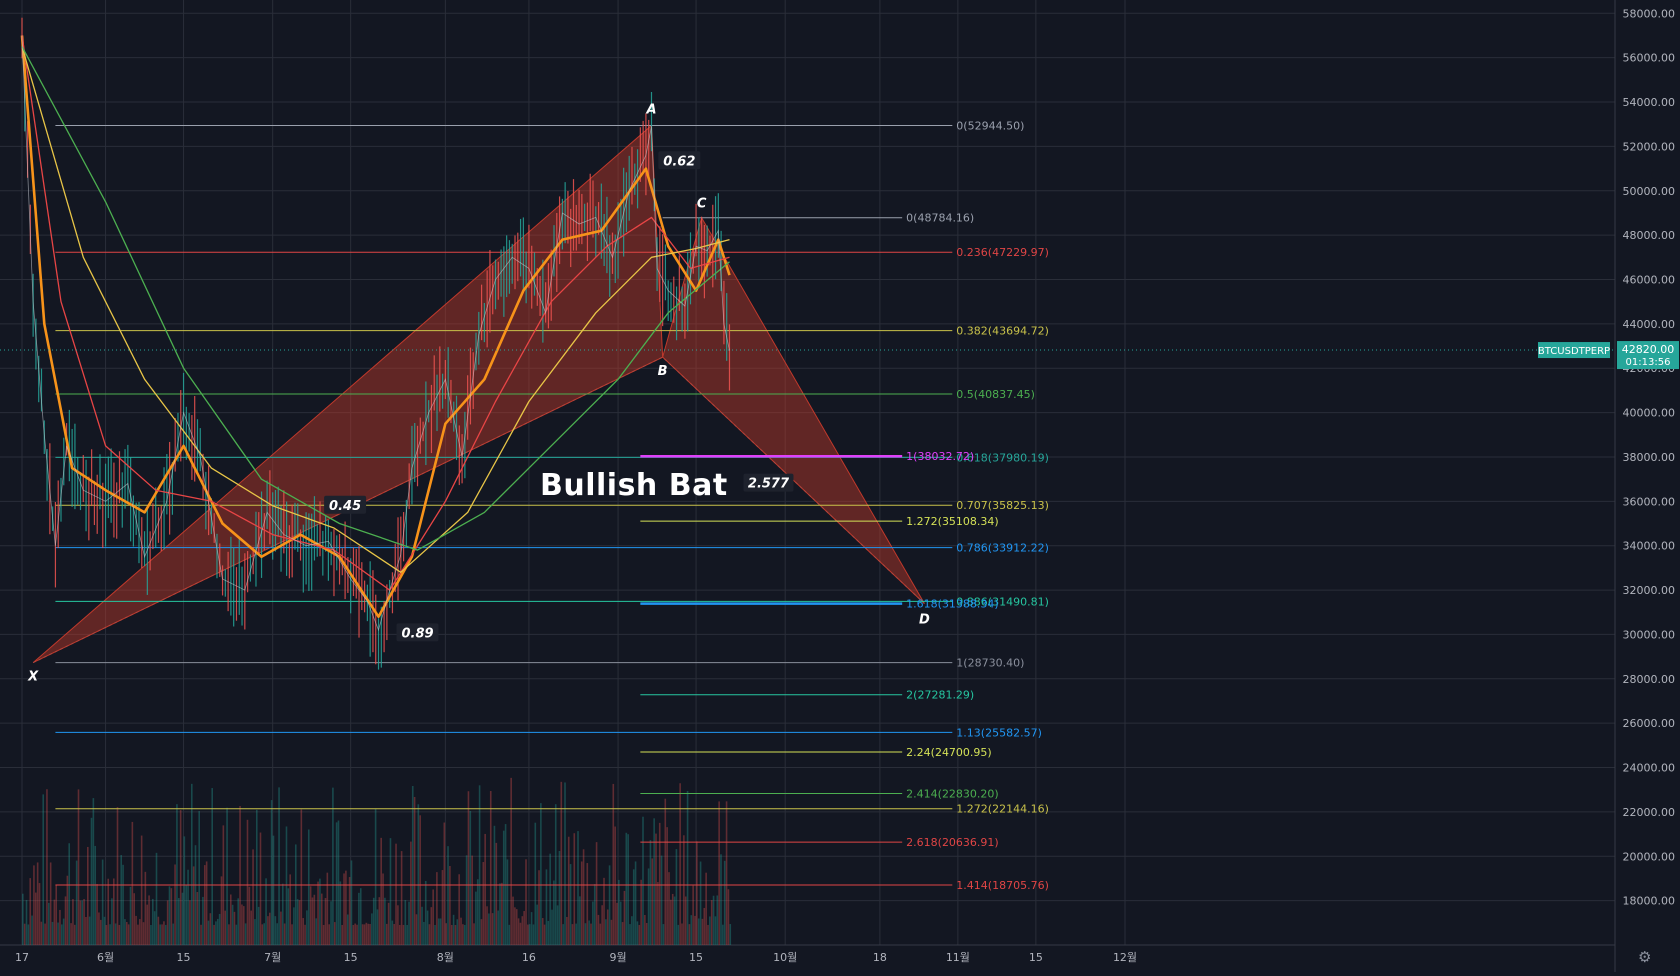 Image resolution: width=1680 pixels, height=976 pixels. I want to click on fib-level-label: 2(27281.29), so click(940, 695).